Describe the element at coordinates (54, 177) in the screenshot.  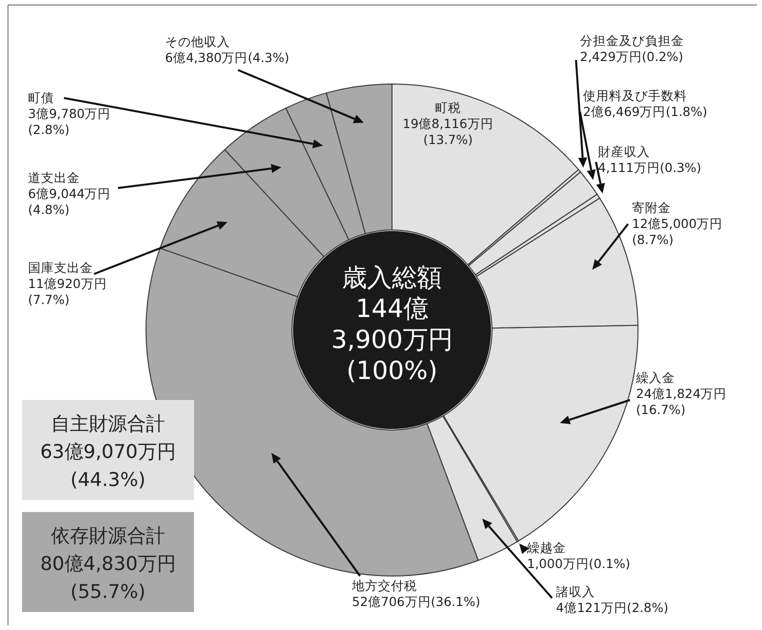
I see `slice-label: 道支出金` at that location.